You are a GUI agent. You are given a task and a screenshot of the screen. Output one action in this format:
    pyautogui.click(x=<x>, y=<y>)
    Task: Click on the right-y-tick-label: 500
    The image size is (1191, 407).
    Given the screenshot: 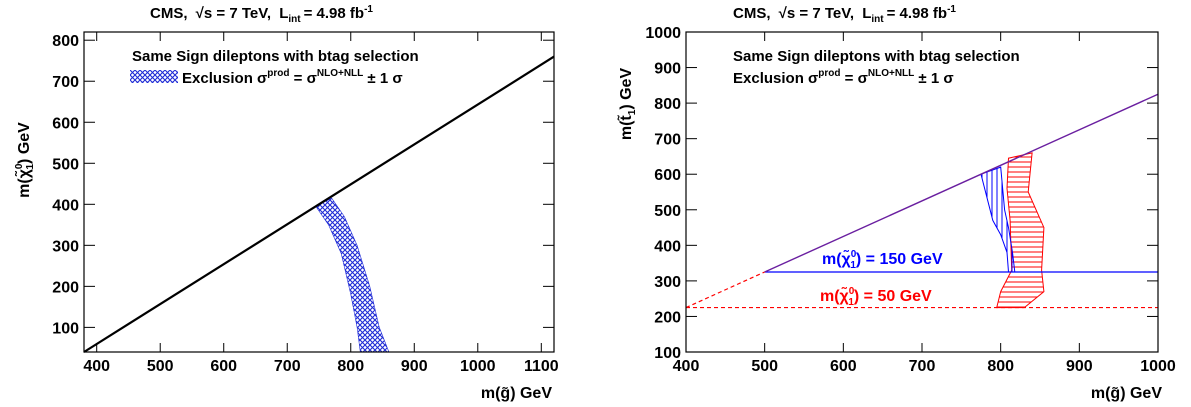 What is the action you would take?
    pyautogui.click(x=667, y=211)
    